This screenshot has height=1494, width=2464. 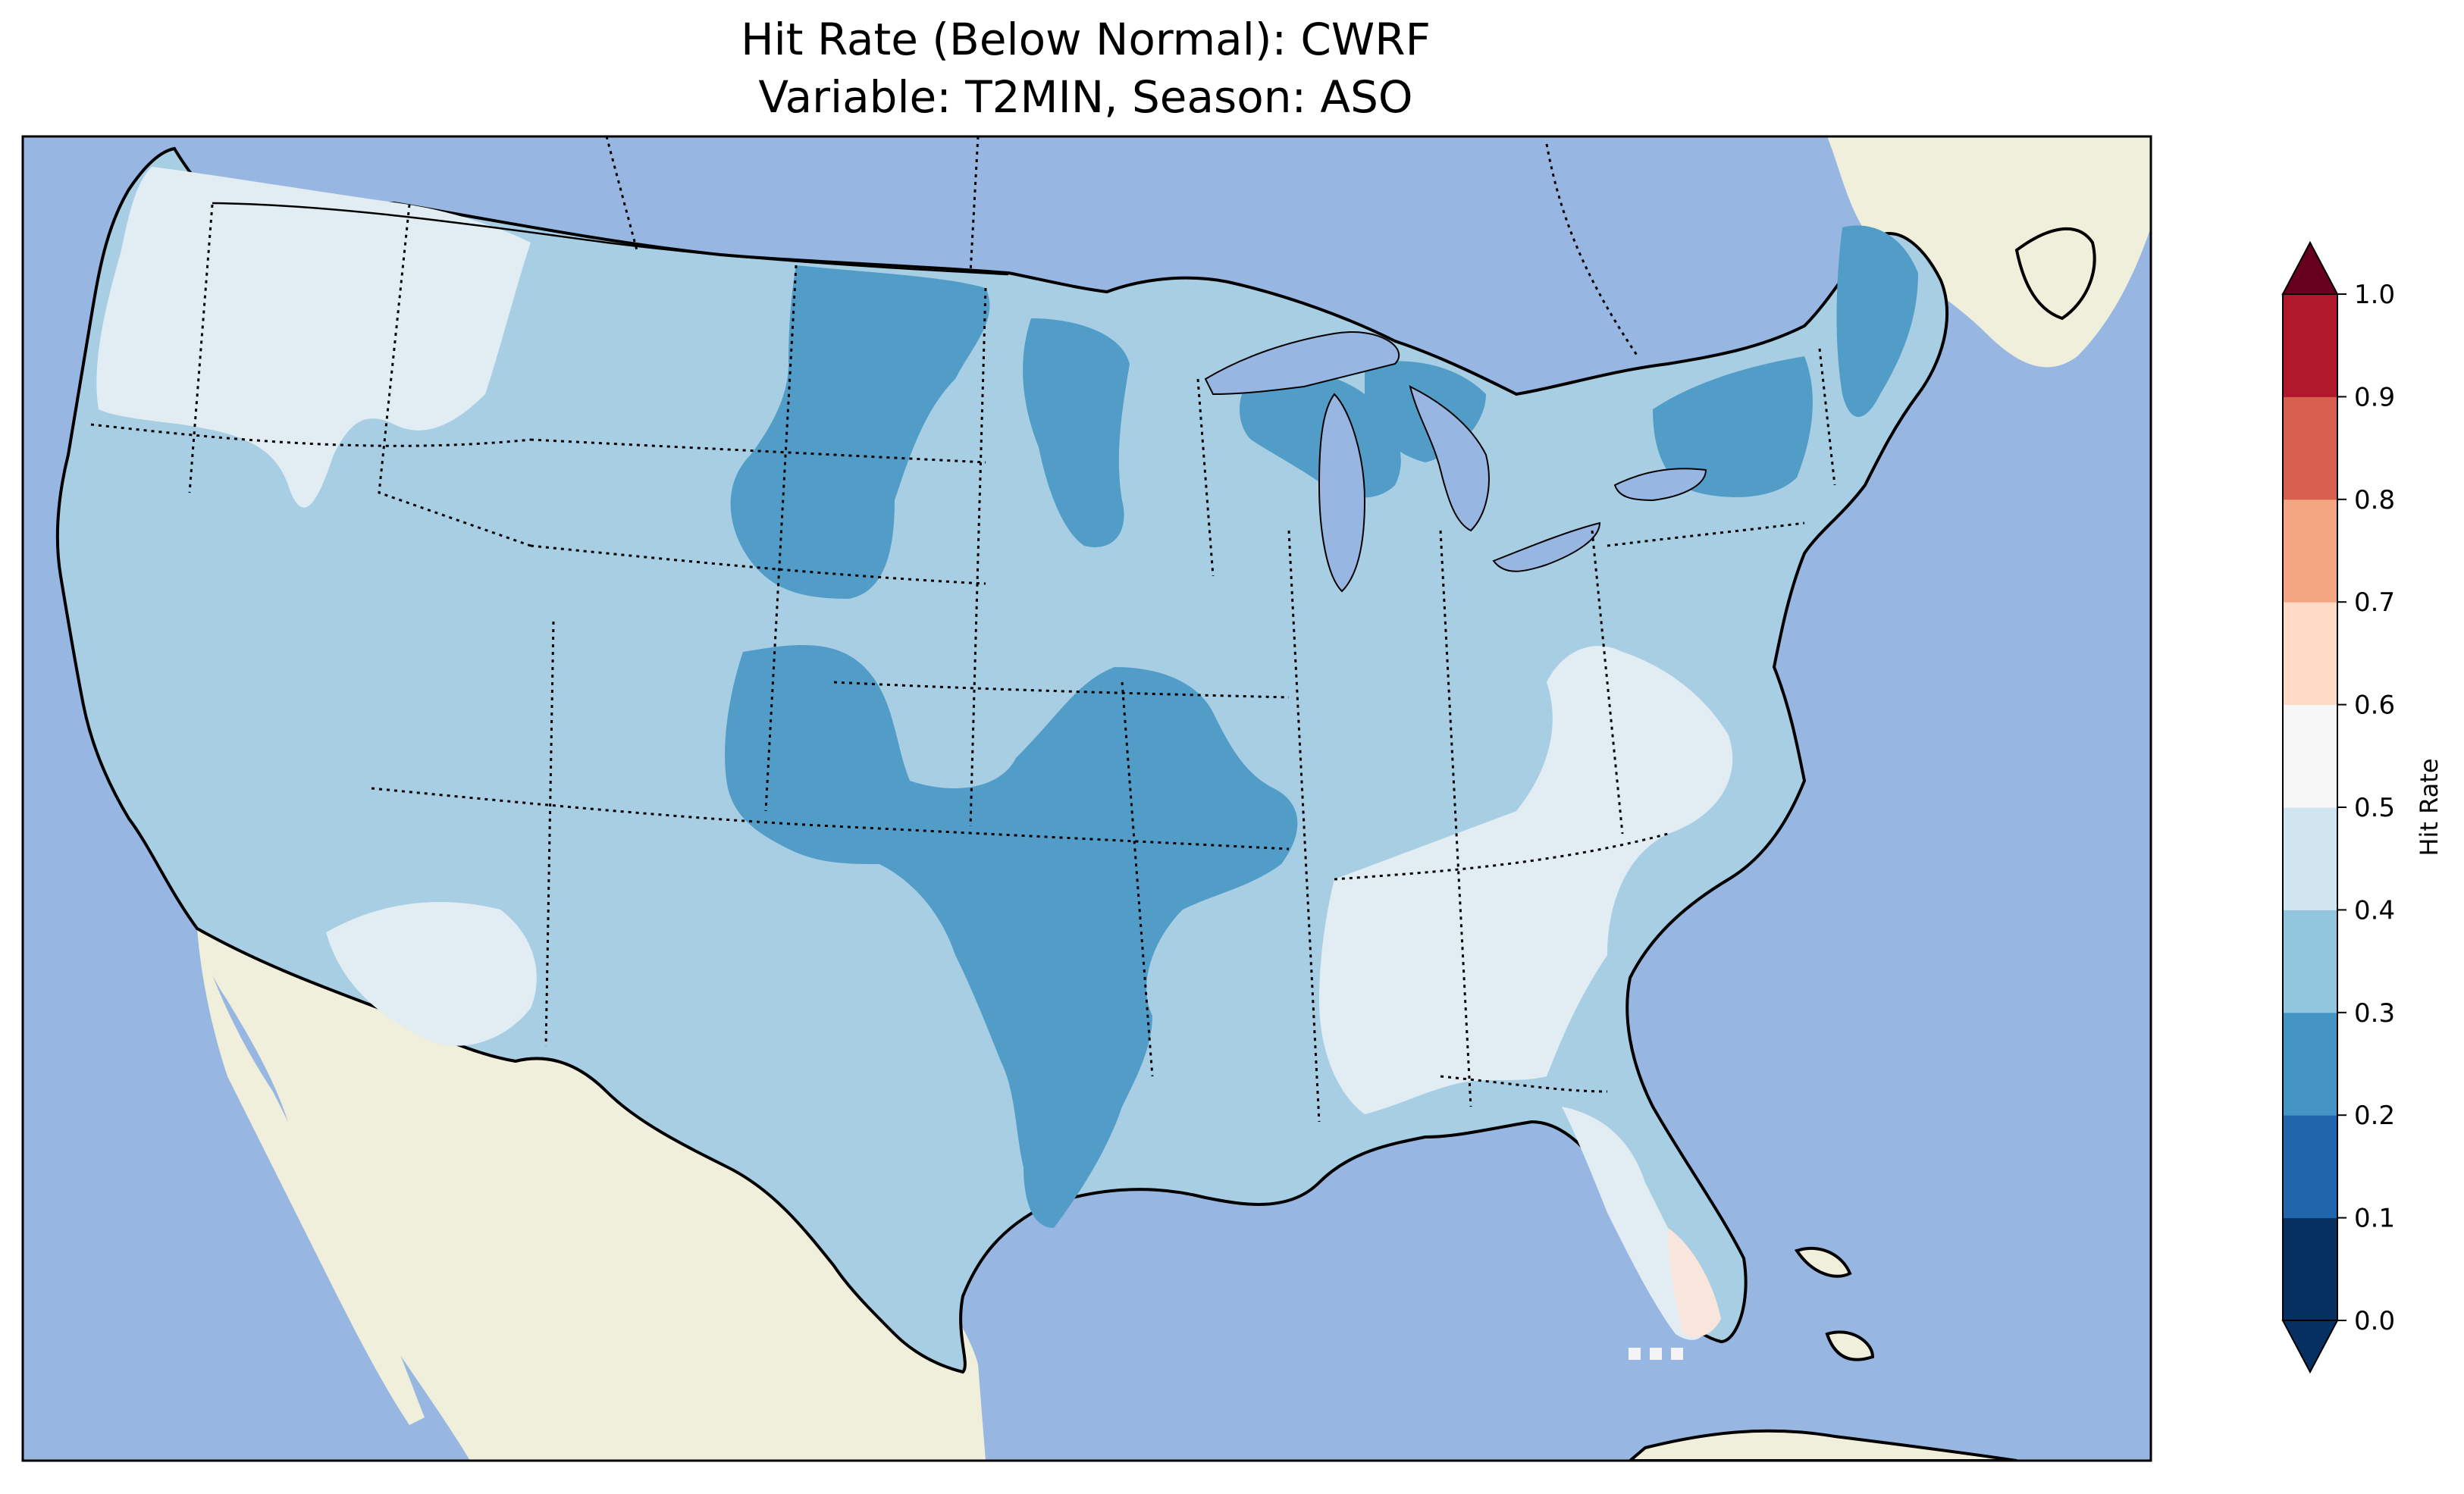 What do you see at coordinates (1342, 493) in the screenshot?
I see `lake-michigan` at bounding box center [1342, 493].